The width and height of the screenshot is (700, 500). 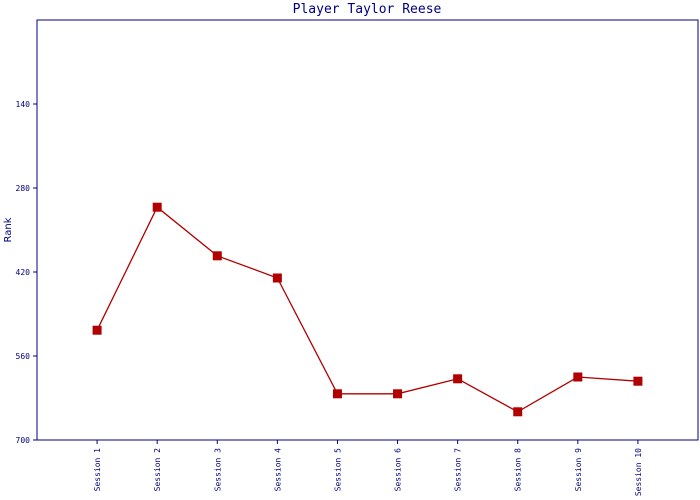 I want to click on x-tick-label: Session 6, so click(x=398, y=470).